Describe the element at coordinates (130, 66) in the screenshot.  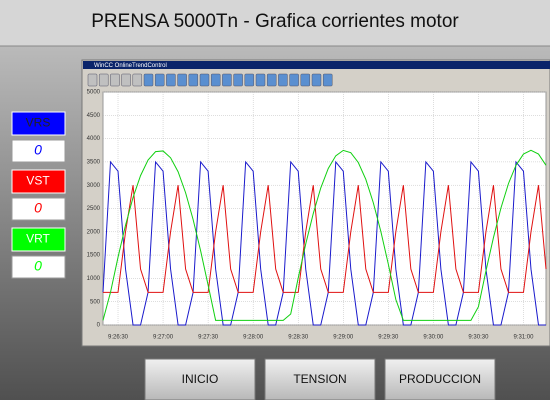
I see `window-title: WinCC OnlineTrendControl` at that location.